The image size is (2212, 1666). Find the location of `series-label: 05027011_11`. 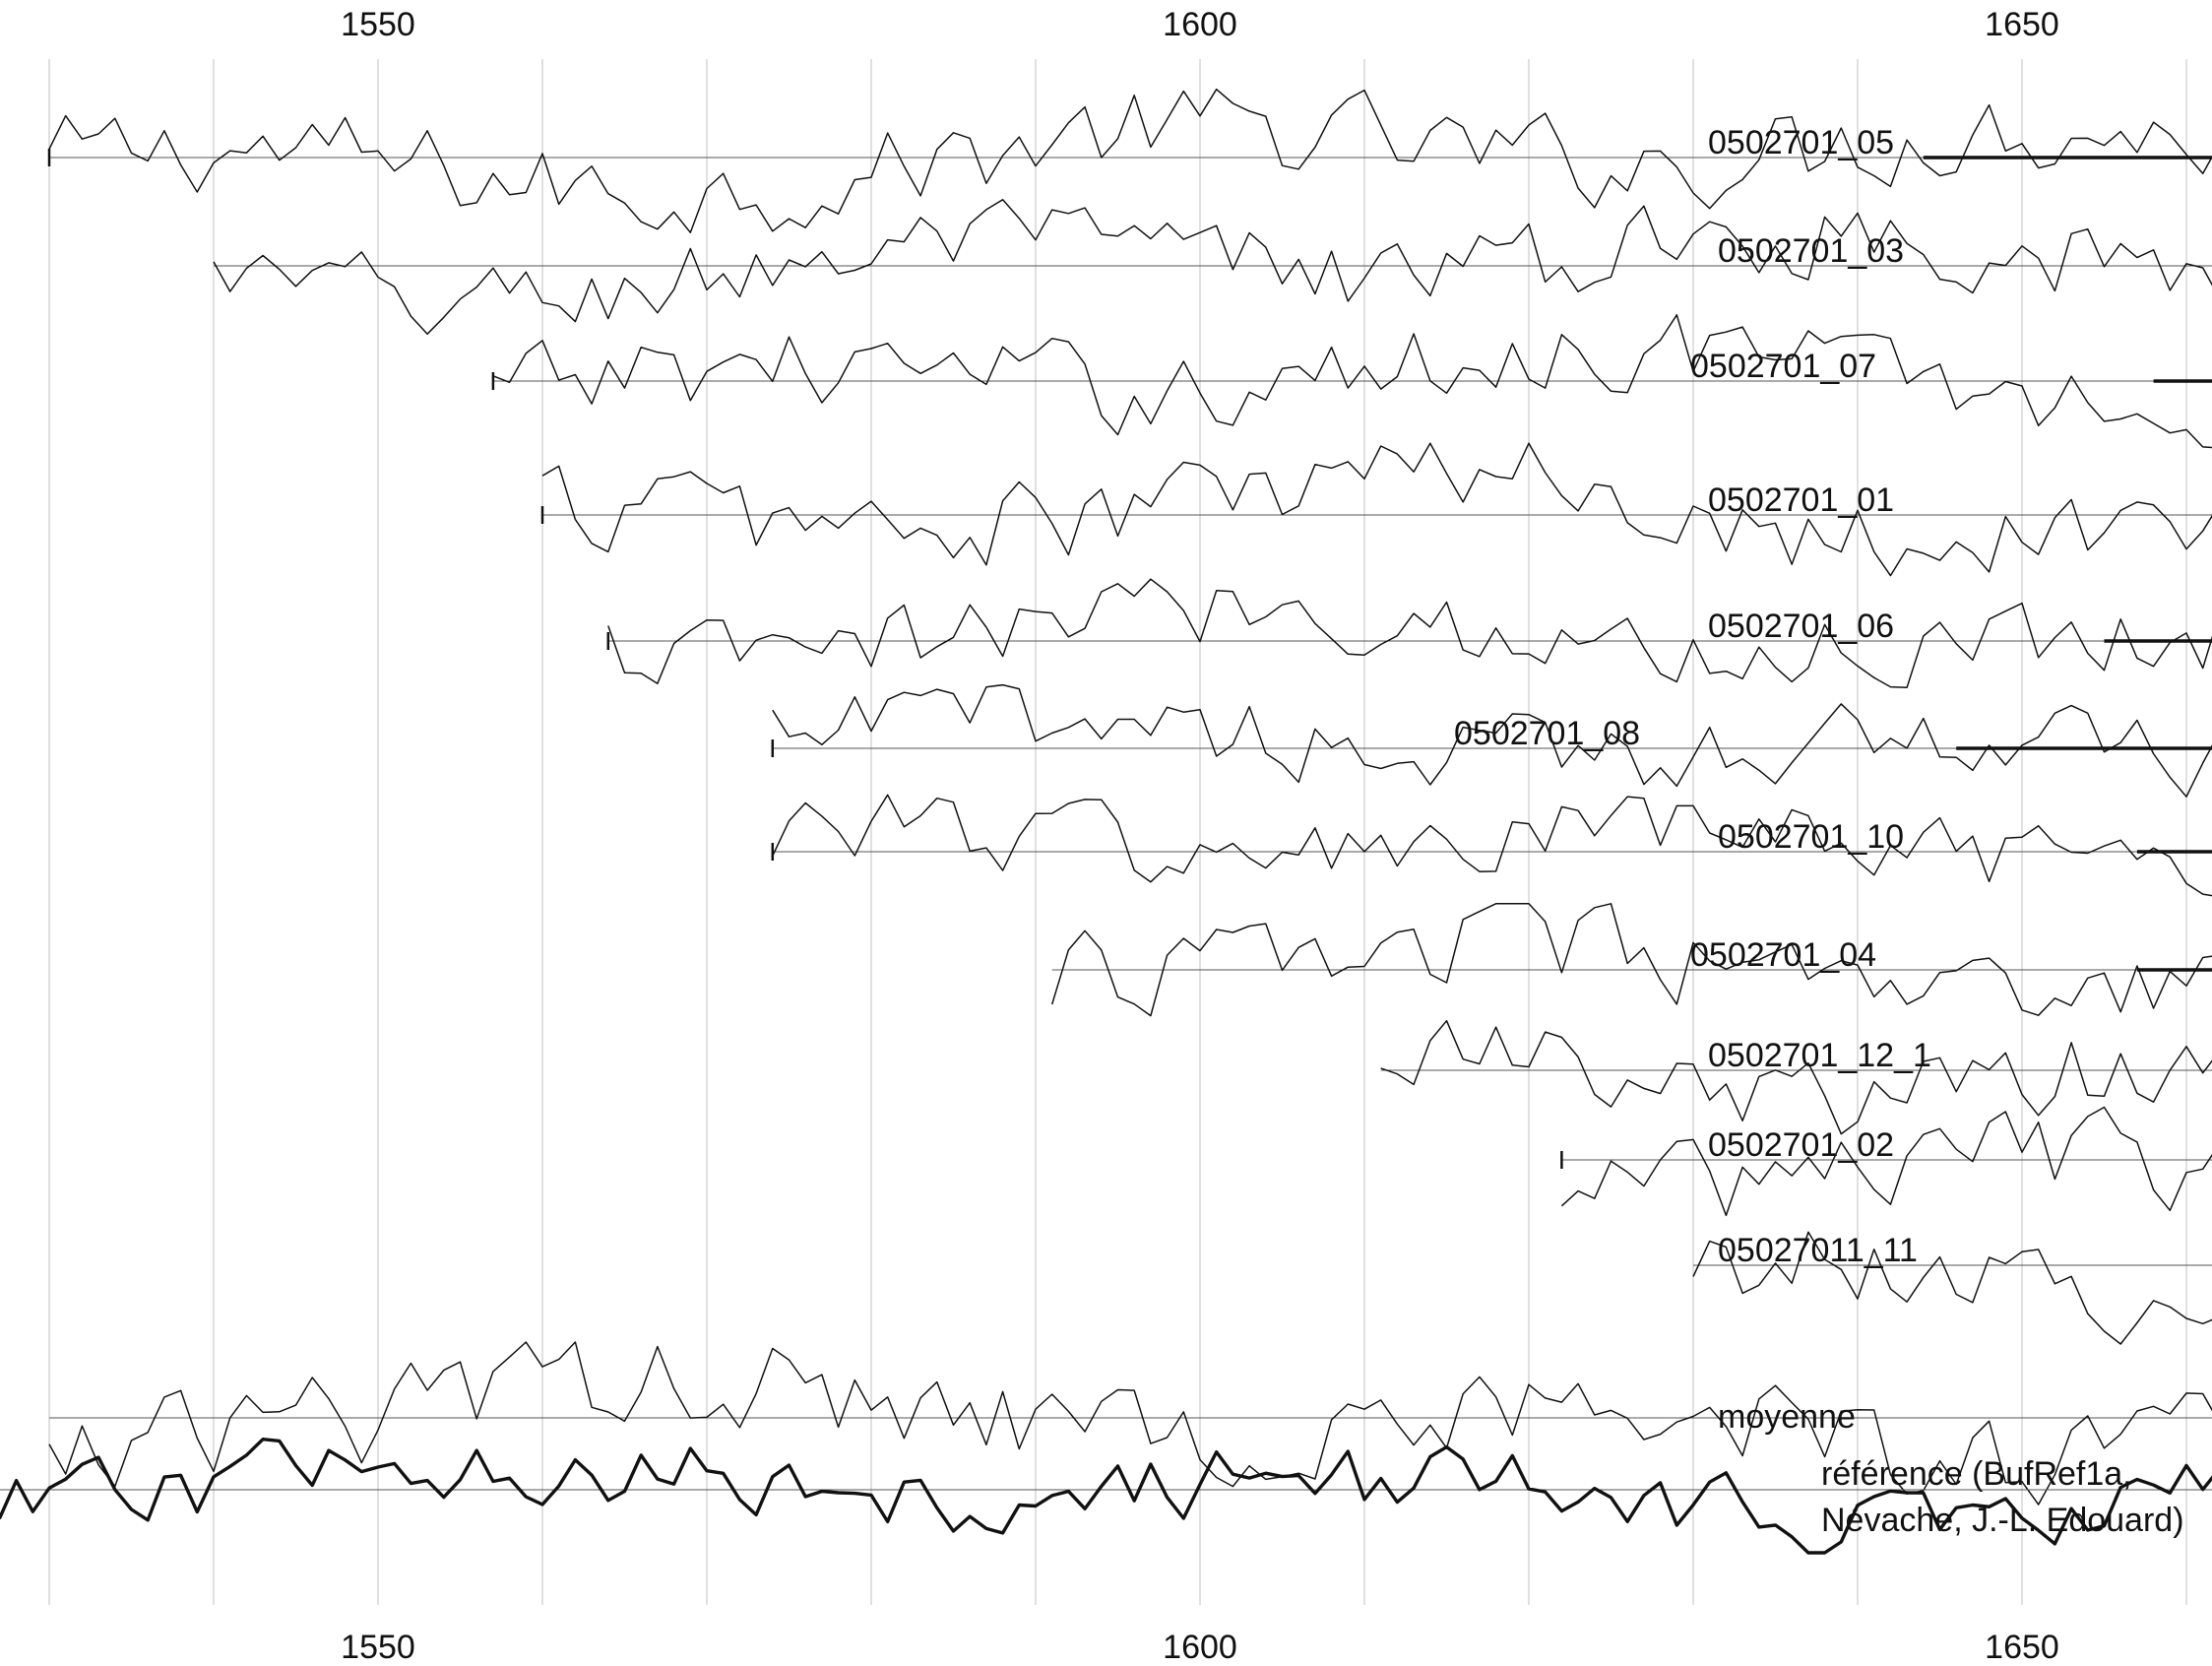

series-label: 05027011_11 is located at coordinates (1818, 1250).